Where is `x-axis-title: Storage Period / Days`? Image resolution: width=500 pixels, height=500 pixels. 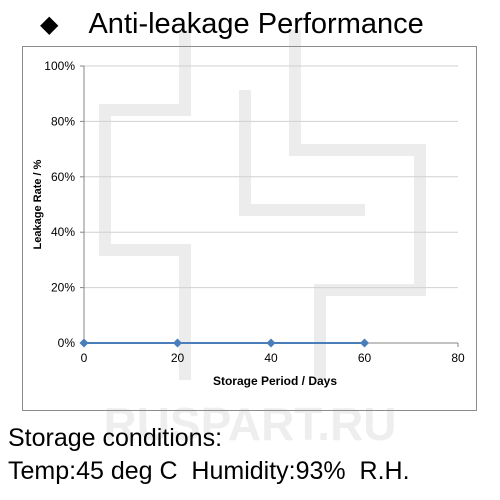
x-axis-title: Storage Period / Days is located at coordinates (275, 381).